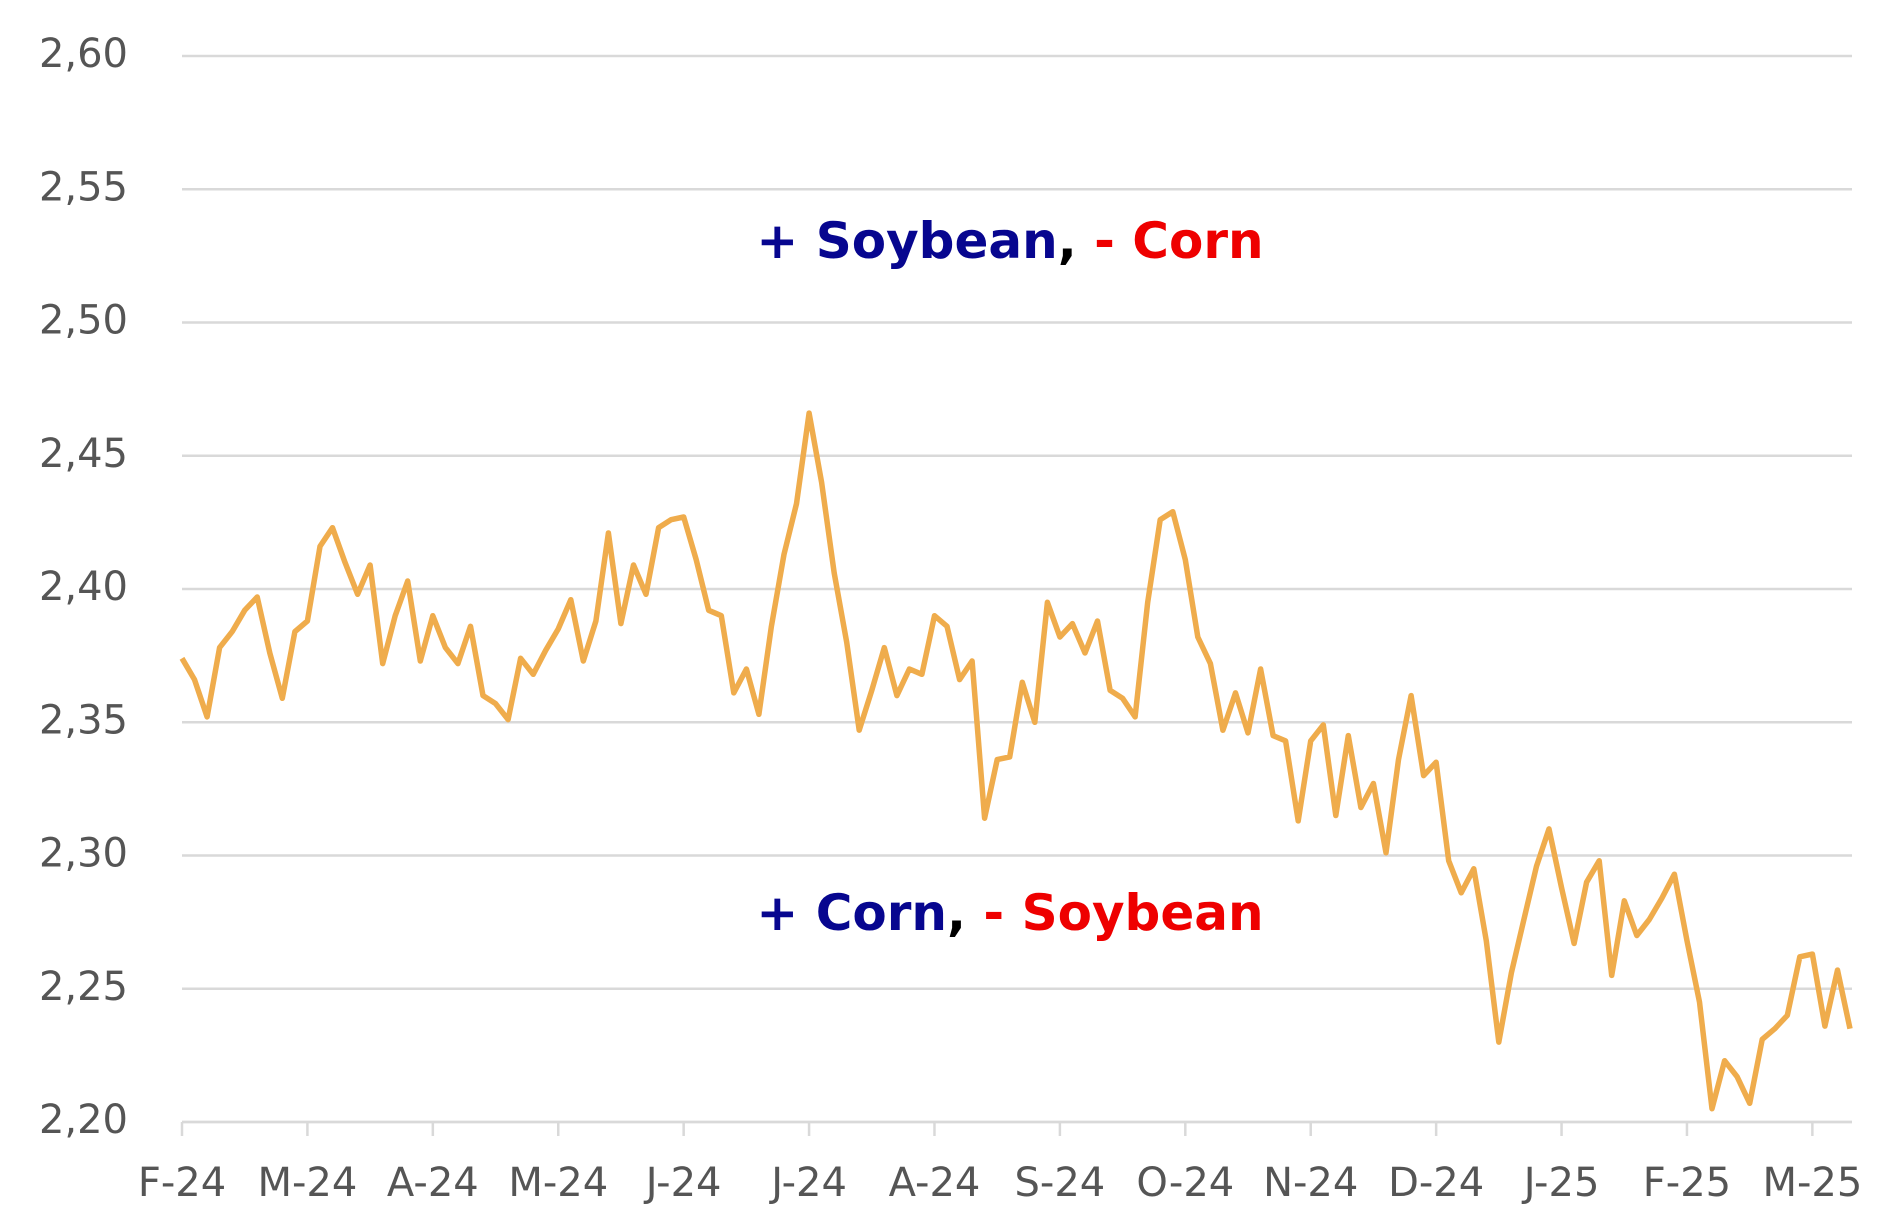 Image resolution: width=1884 pixels, height=1229 pixels. Describe the element at coordinates (83, 854) in the screenshot. I see `y-tick-label: 2,30` at that location.